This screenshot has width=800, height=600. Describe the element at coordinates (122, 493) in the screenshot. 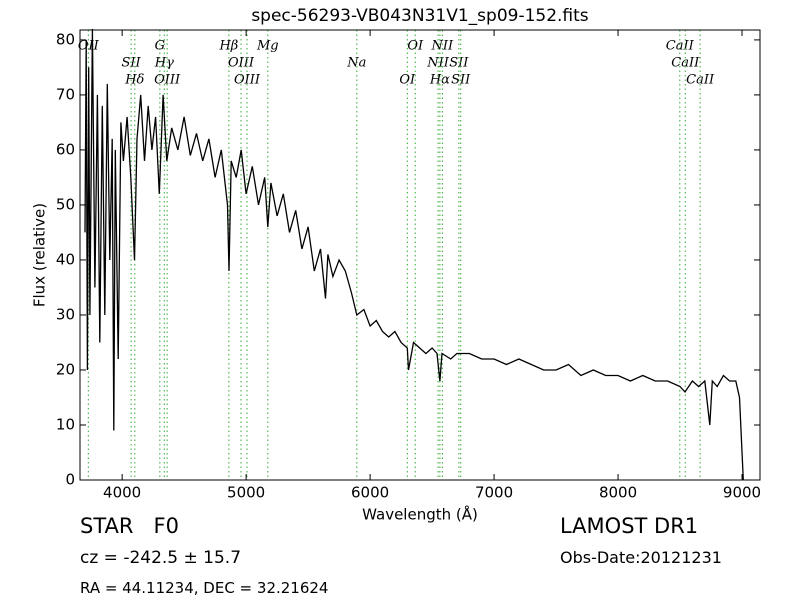

I see `x-tick-label: 4000` at that location.